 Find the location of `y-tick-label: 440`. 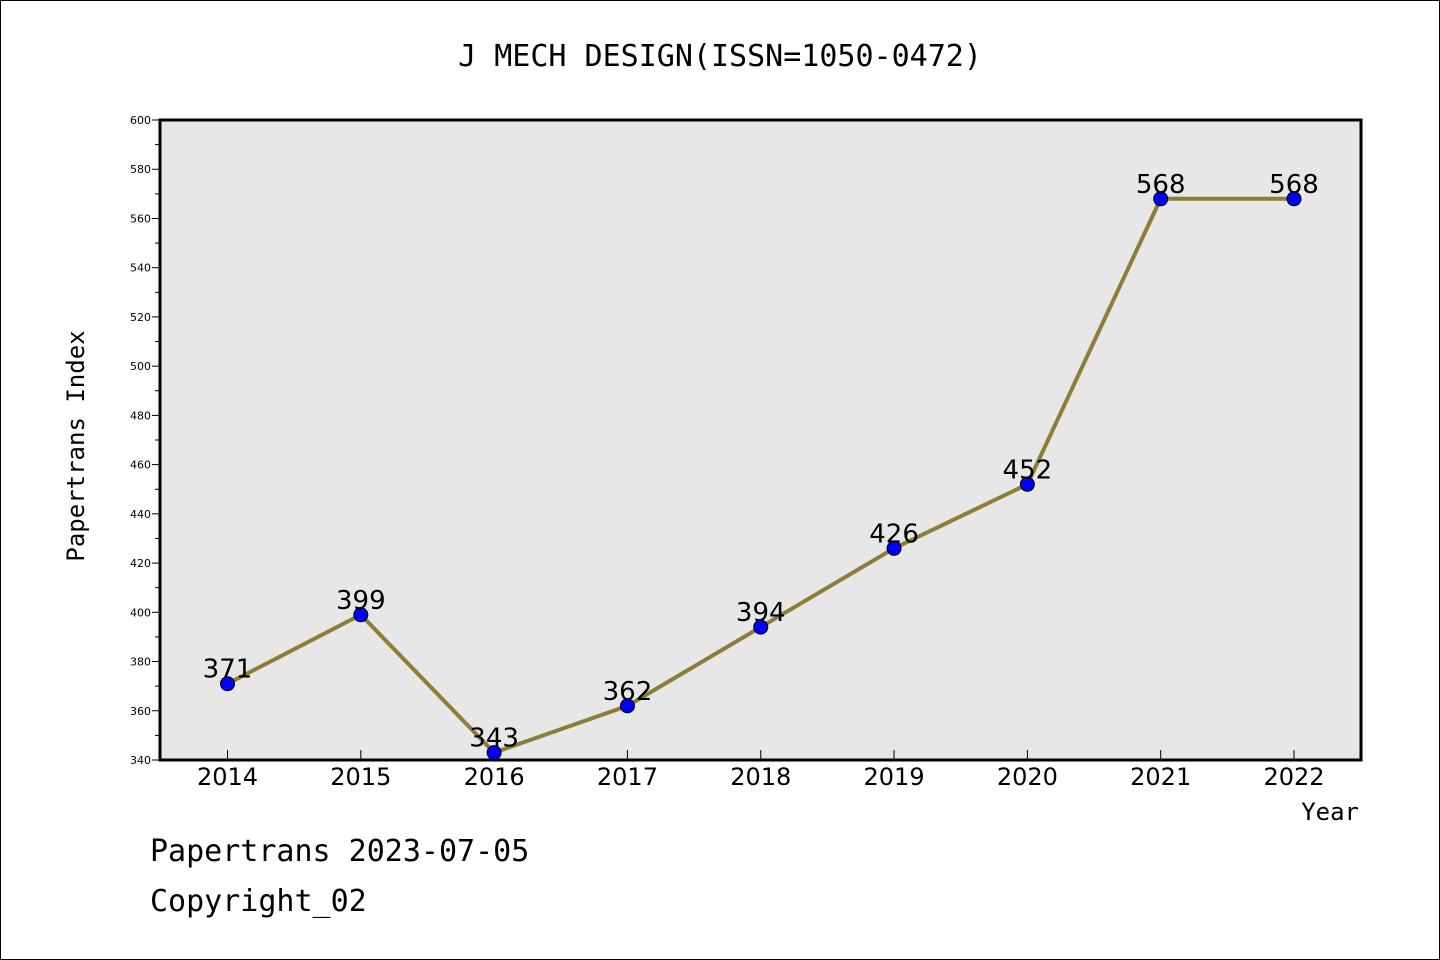

y-tick-label: 440 is located at coordinates (140, 514).